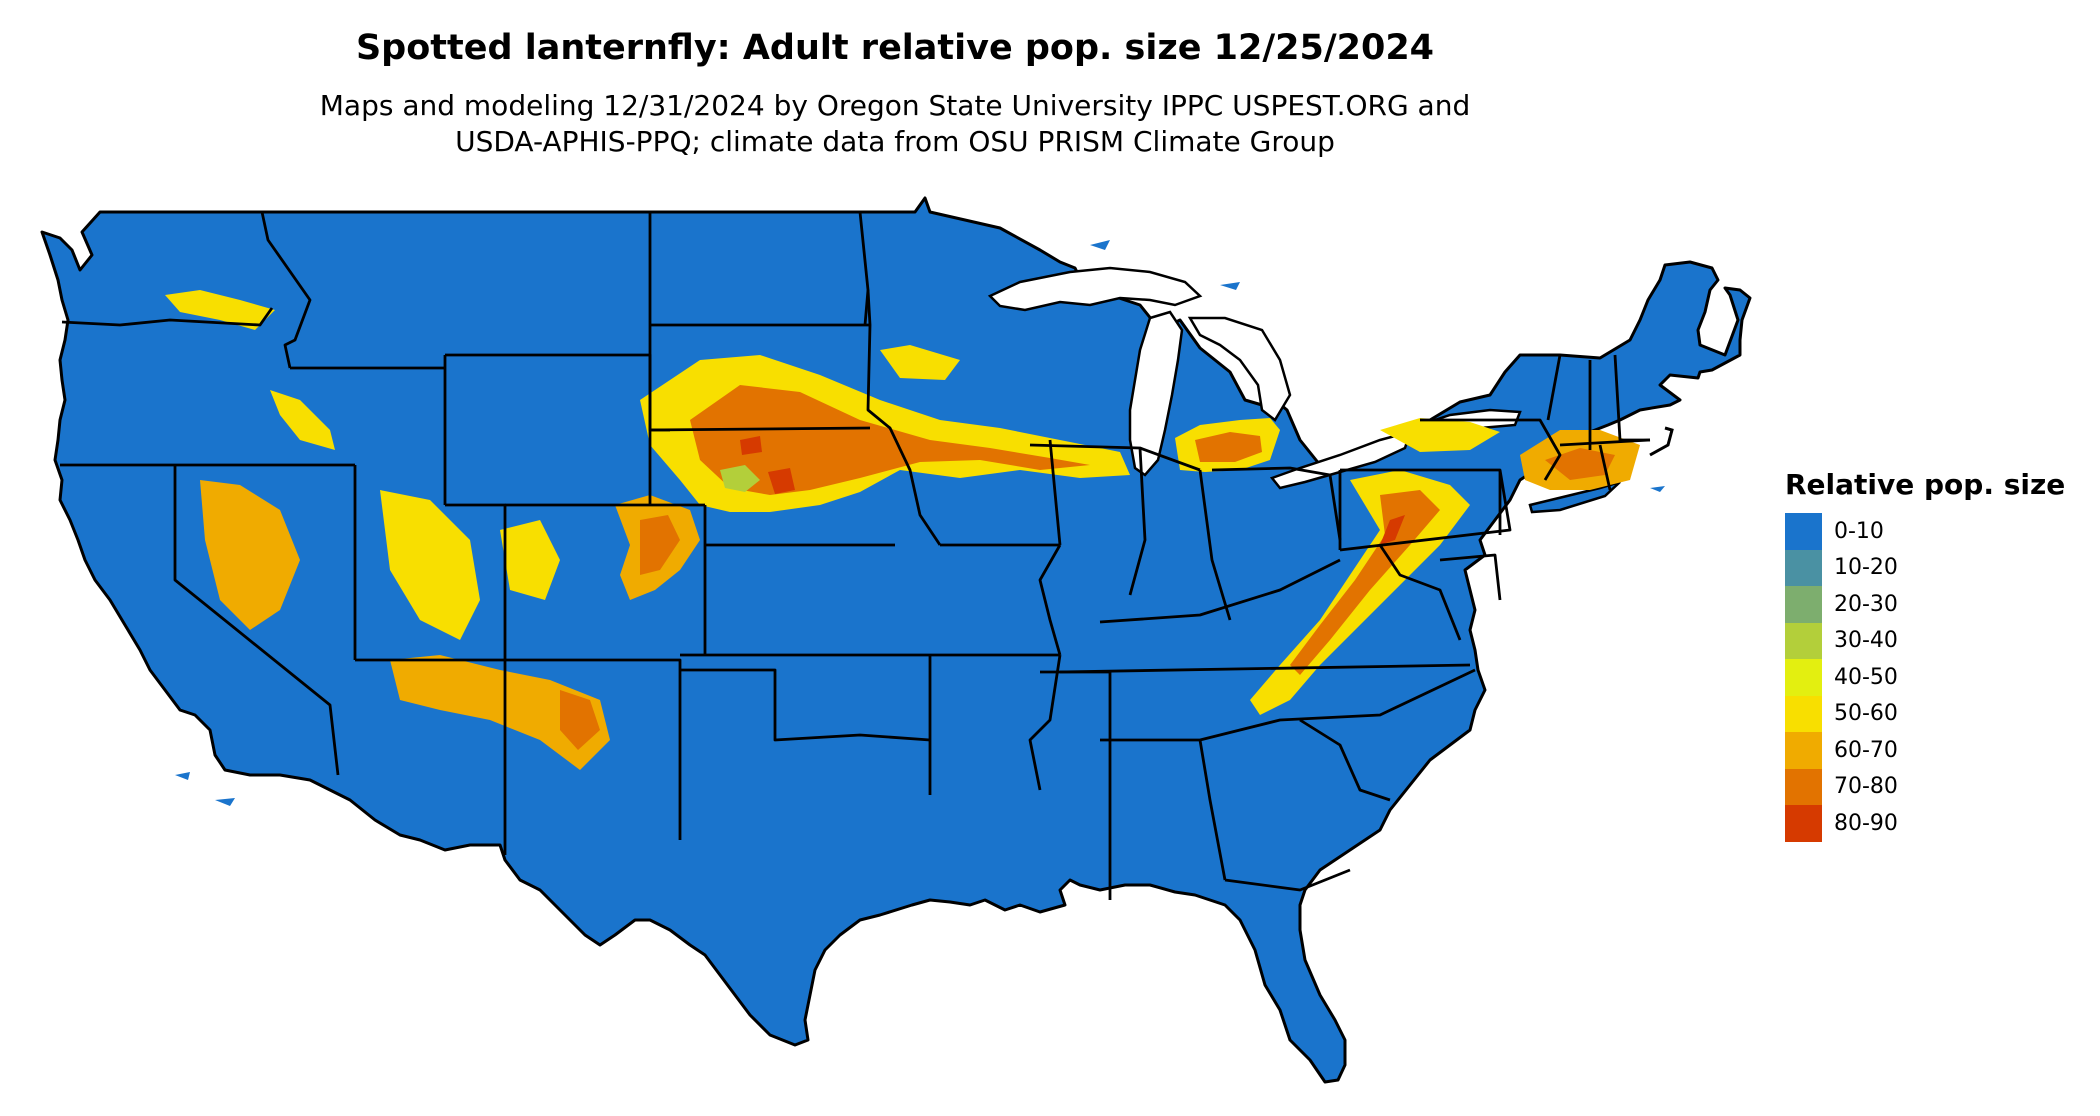  Describe the element at coordinates (1925, 604) in the screenshot. I see `legend-item: 20-30` at that location.